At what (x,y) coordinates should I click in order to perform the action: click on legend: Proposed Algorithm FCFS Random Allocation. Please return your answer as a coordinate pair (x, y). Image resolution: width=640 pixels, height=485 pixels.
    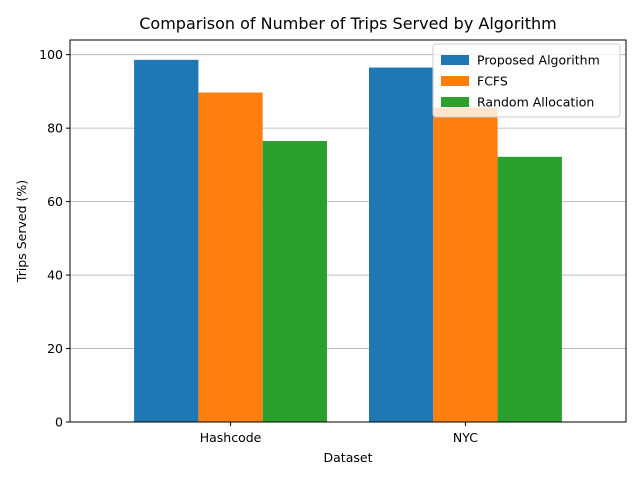
    Looking at the image, I should click on (526, 80).